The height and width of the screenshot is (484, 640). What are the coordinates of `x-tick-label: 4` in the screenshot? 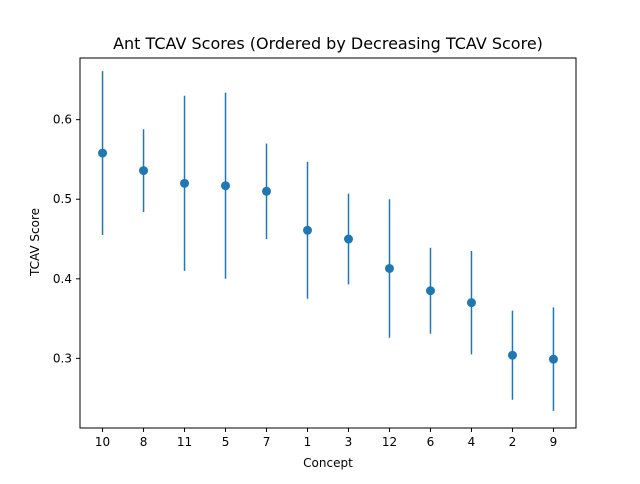 It's located at (472, 442).